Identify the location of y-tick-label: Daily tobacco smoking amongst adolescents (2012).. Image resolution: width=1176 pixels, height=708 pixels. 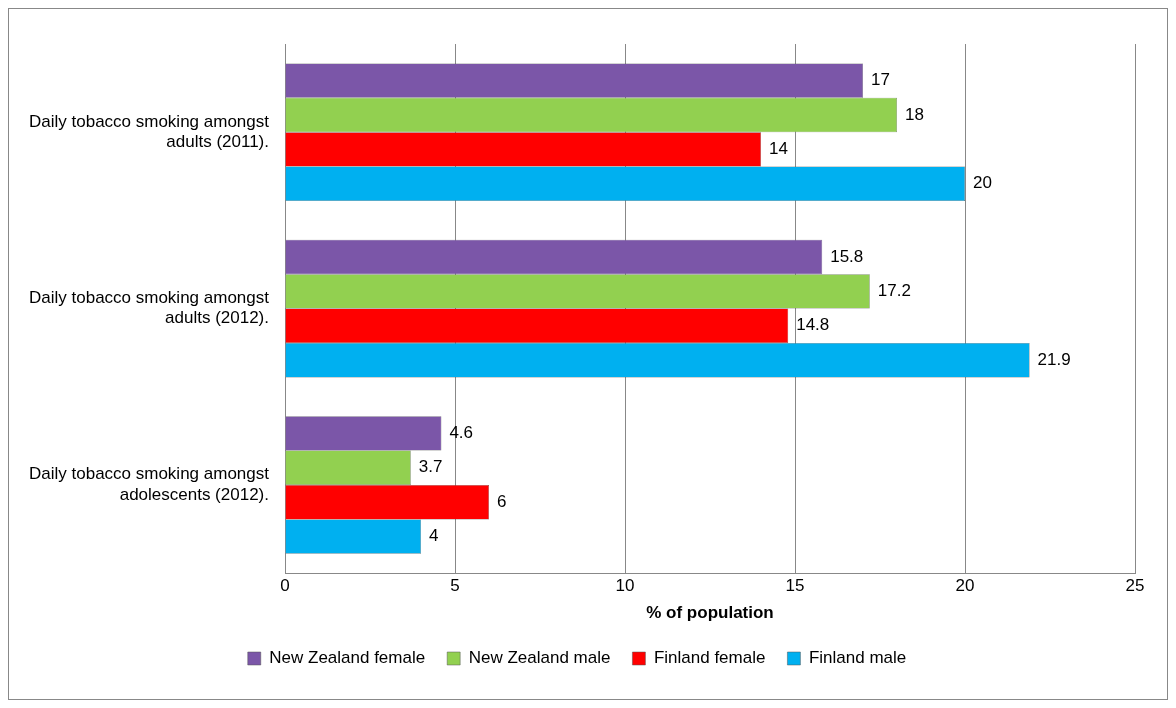
(149, 484).